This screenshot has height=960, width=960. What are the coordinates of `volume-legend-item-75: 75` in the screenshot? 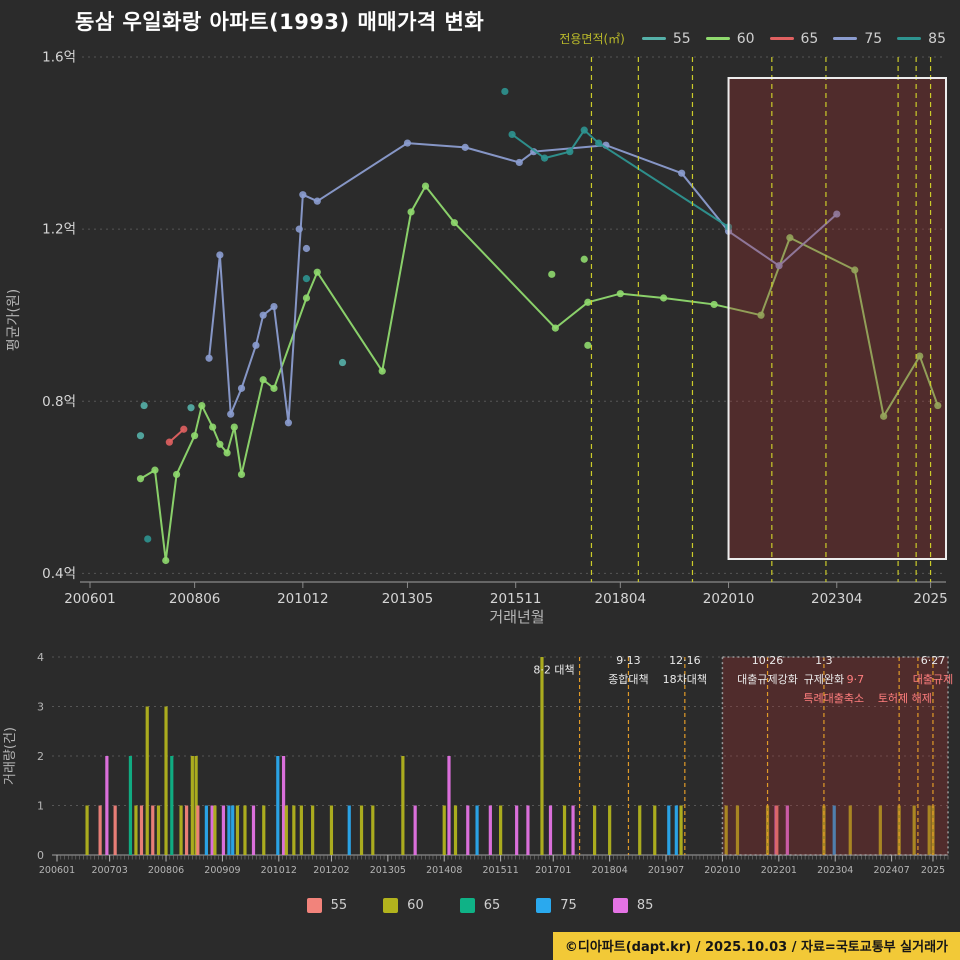 It's located at (556, 905).